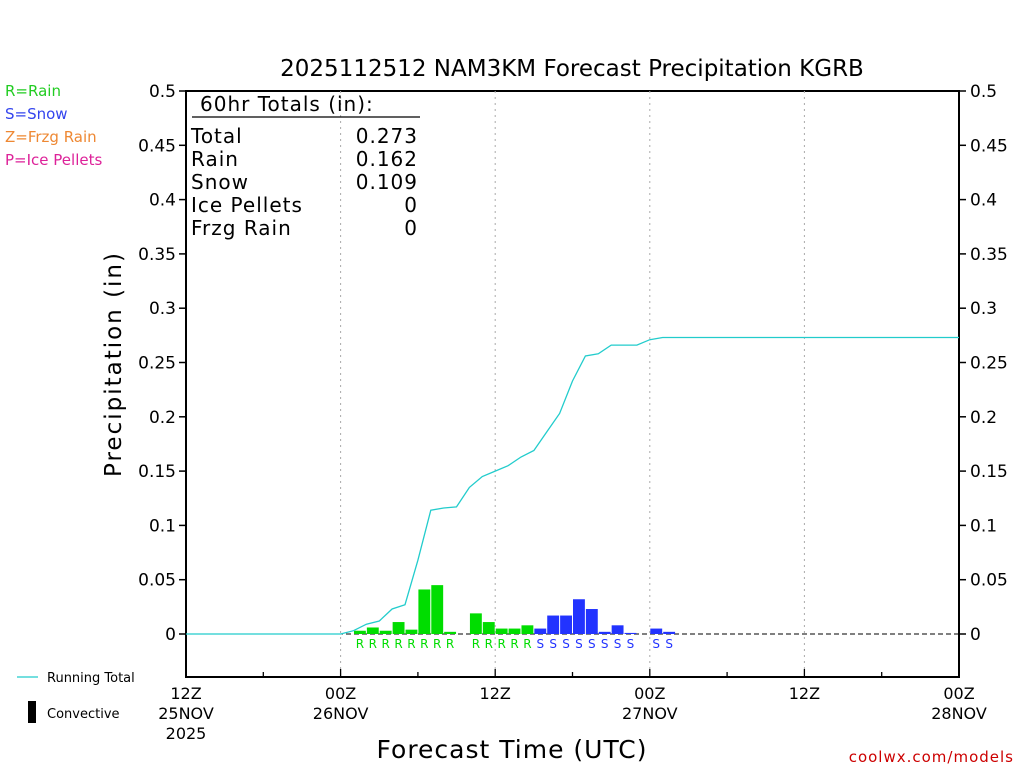  Describe the element at coordinates (983, 526) in the screenshot. I see `y-tick-label-right: 0.1` at that location.